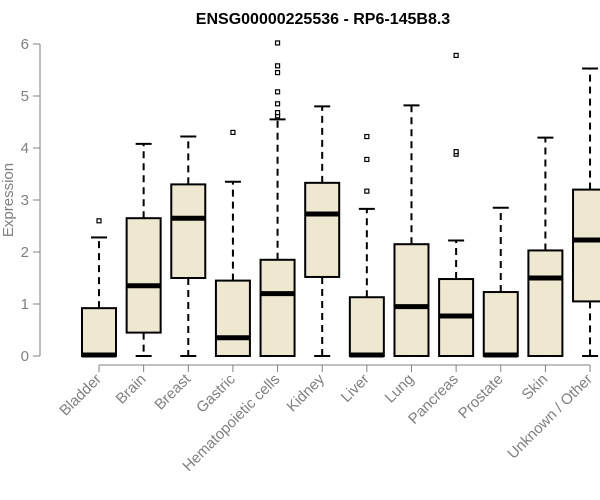  I want to click on x-tick-label: Liver, so click(355, 388).